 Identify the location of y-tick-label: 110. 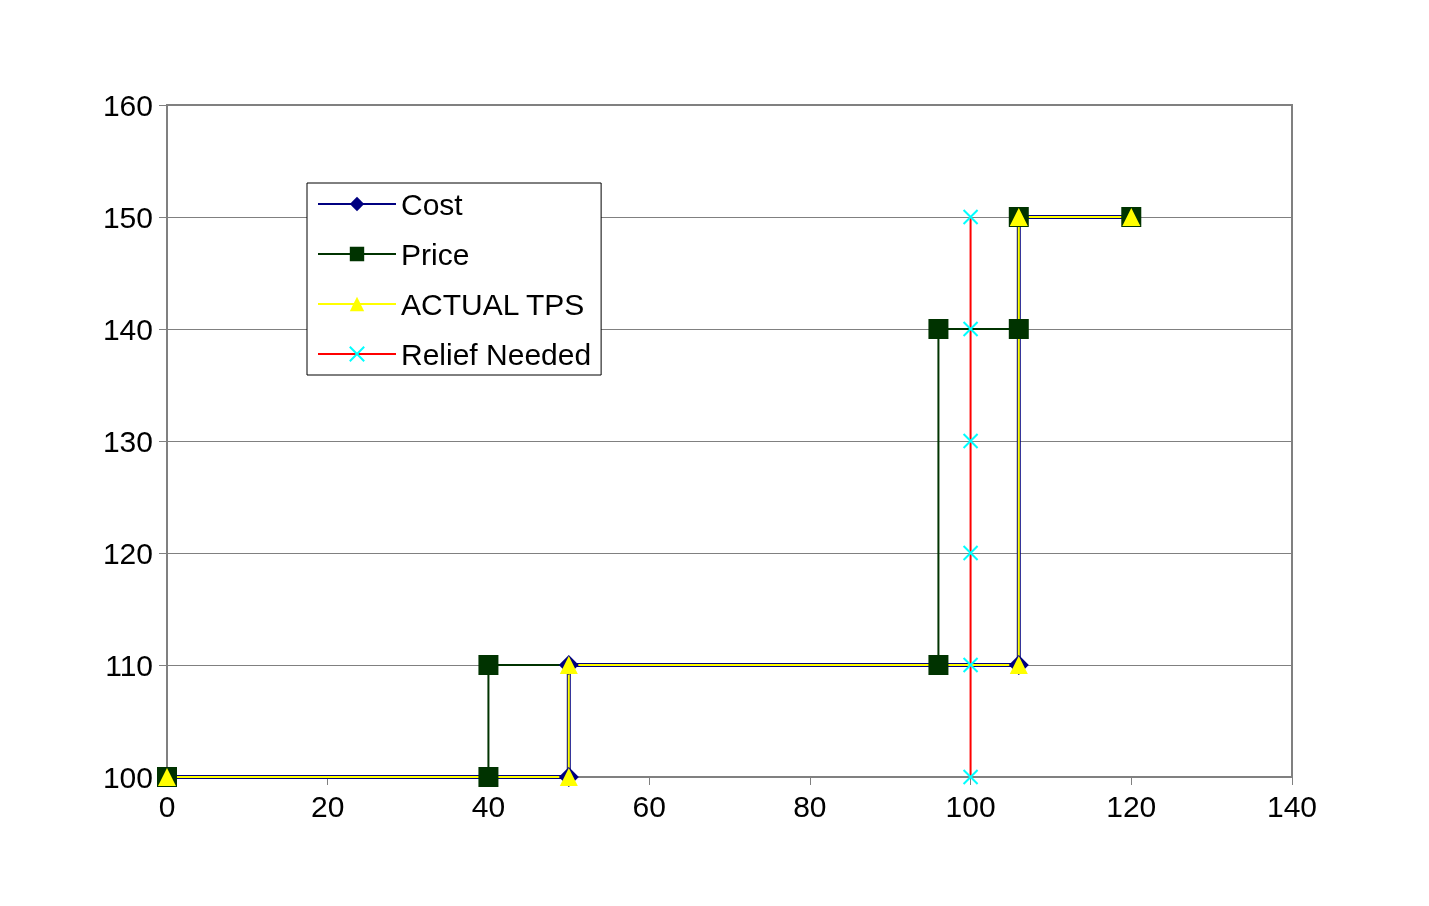
(129, 665).